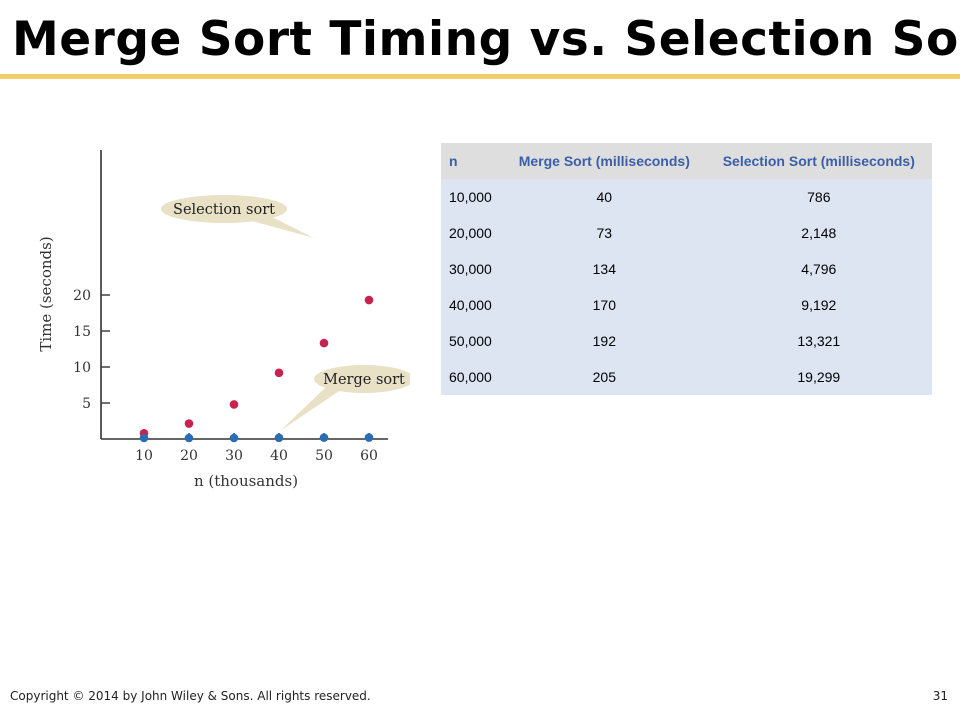 The width and height of the screenshot is (960, 720). I want to click on y-tick-label: 20, so click(82, 296).